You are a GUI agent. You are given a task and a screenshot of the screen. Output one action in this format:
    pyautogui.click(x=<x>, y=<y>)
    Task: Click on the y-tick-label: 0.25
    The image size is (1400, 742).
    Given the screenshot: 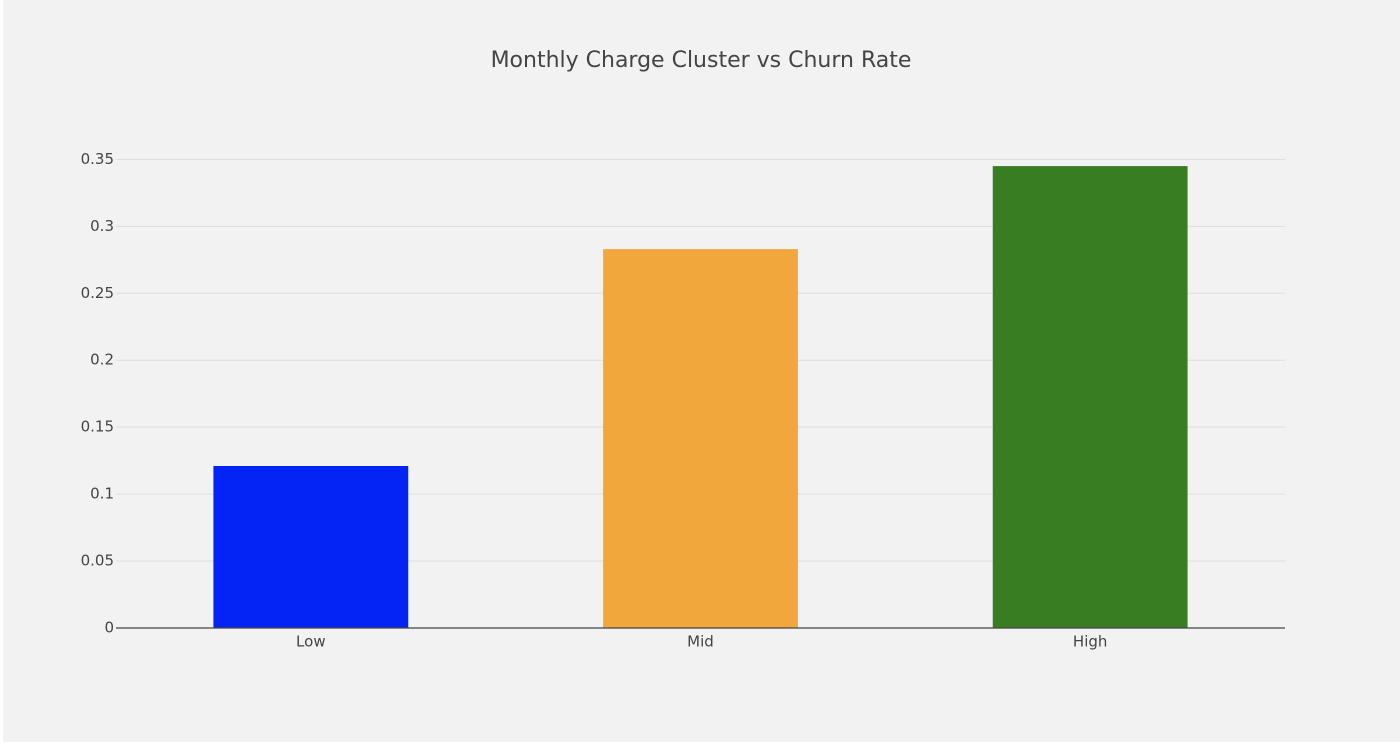 What is the action you would take?
    pyautogui.click(x=97, y=293)
    